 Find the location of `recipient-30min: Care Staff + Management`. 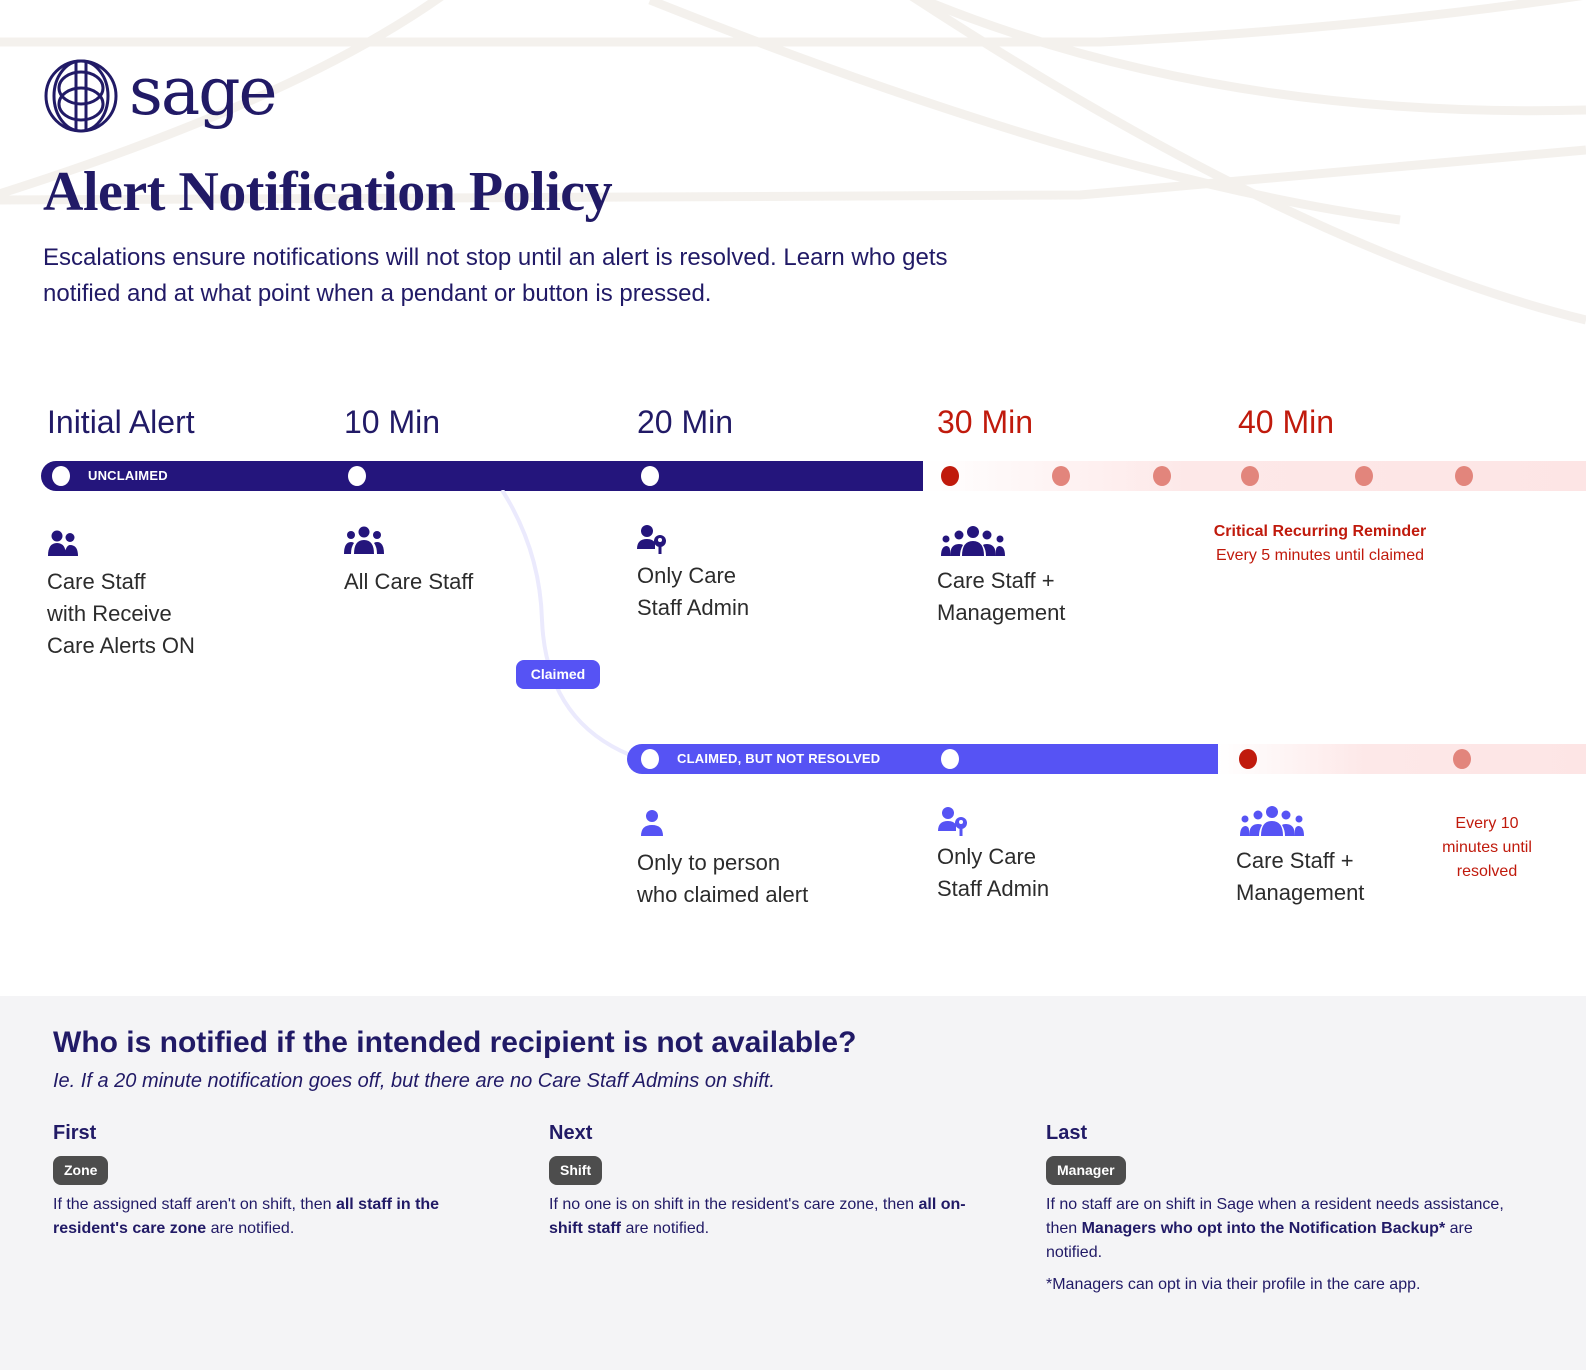

recipient-30min: Care Staff + Management is located at coordinates (1001, 596).